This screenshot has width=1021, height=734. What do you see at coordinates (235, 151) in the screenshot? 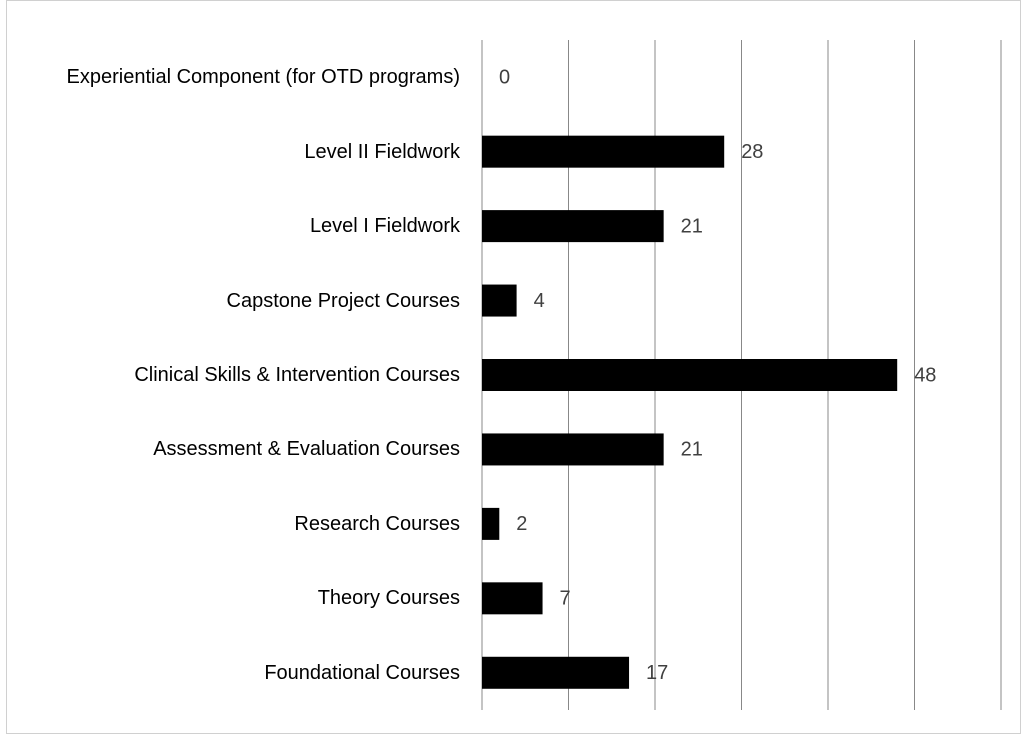
I see `y-tick-label: Level II Fieldwork` at bounding box center [235, 151].